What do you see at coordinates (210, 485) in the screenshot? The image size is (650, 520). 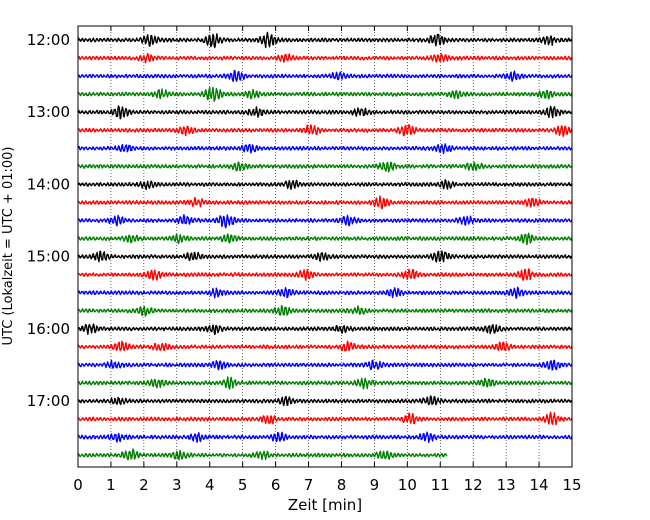 I see `x-tick-label: 4` at bounding box center [210, 485].